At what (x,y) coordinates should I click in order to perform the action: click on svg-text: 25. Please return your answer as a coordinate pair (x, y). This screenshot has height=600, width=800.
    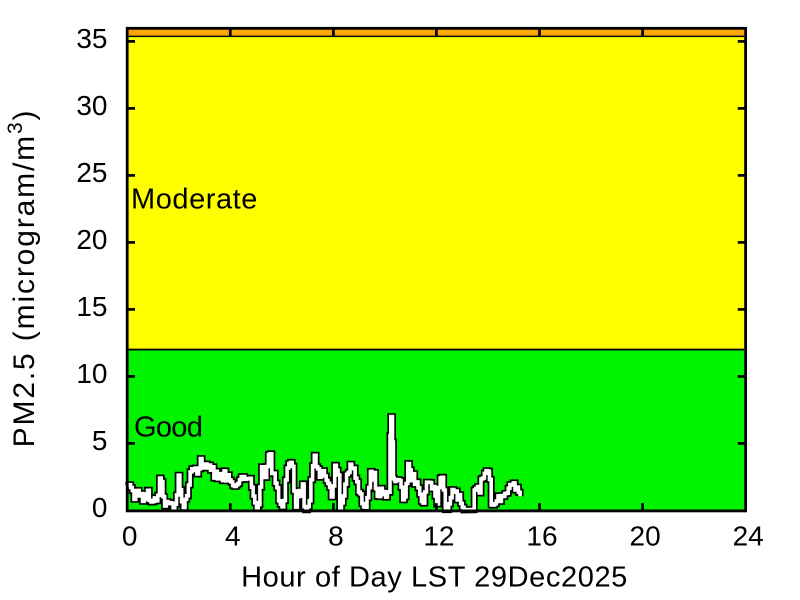
    Looking at the image, I should click on (91, 172).